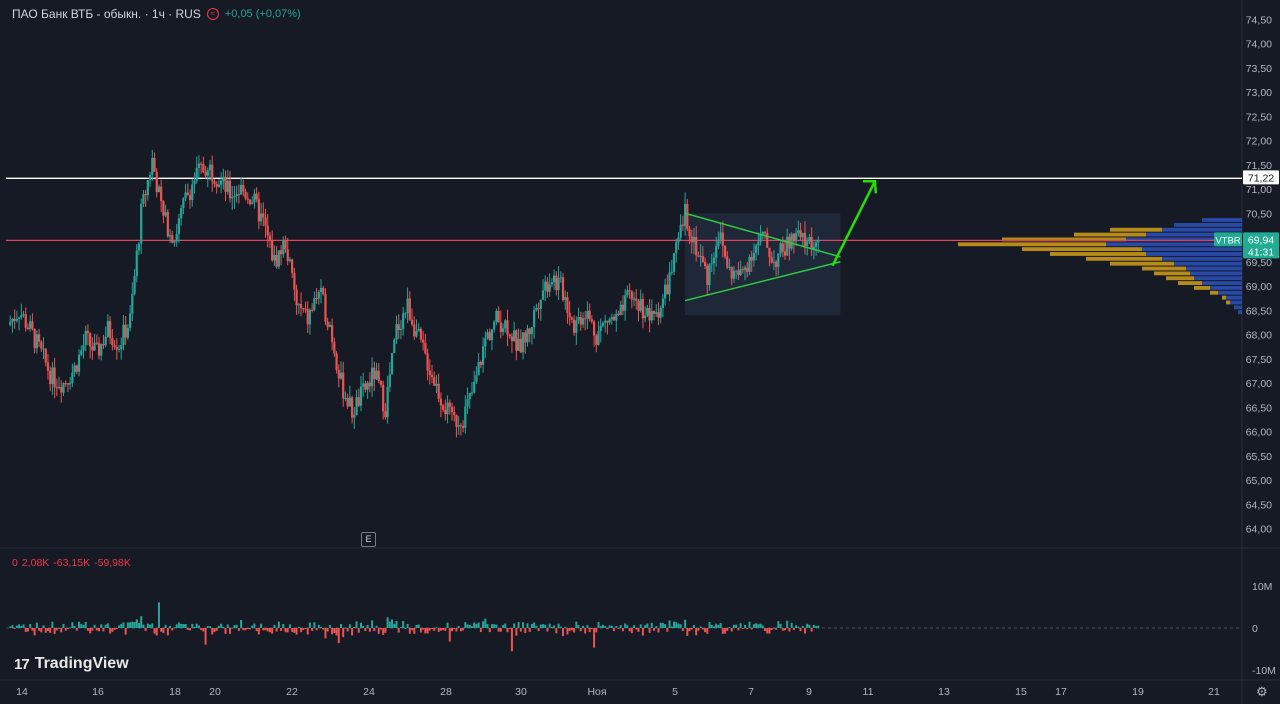 Image resolution: width=1280 pixels, height=704 pixels. I want to click on volume-axis-label: 10M, so click(1262, 587).